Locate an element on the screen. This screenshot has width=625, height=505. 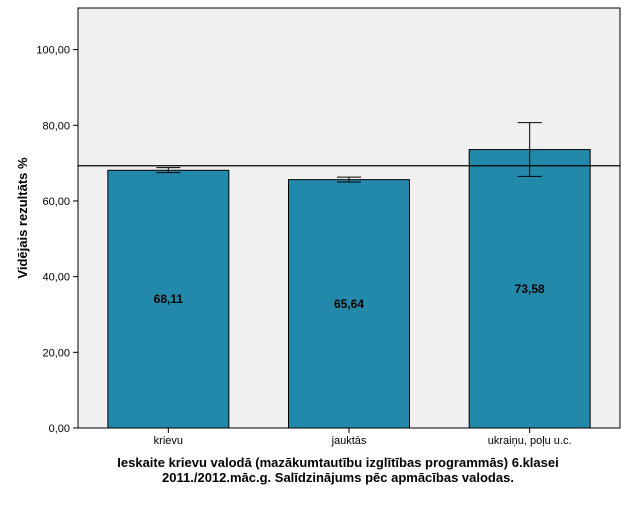
y-tick-label: 60,00 is located at coordinates (56, 202).